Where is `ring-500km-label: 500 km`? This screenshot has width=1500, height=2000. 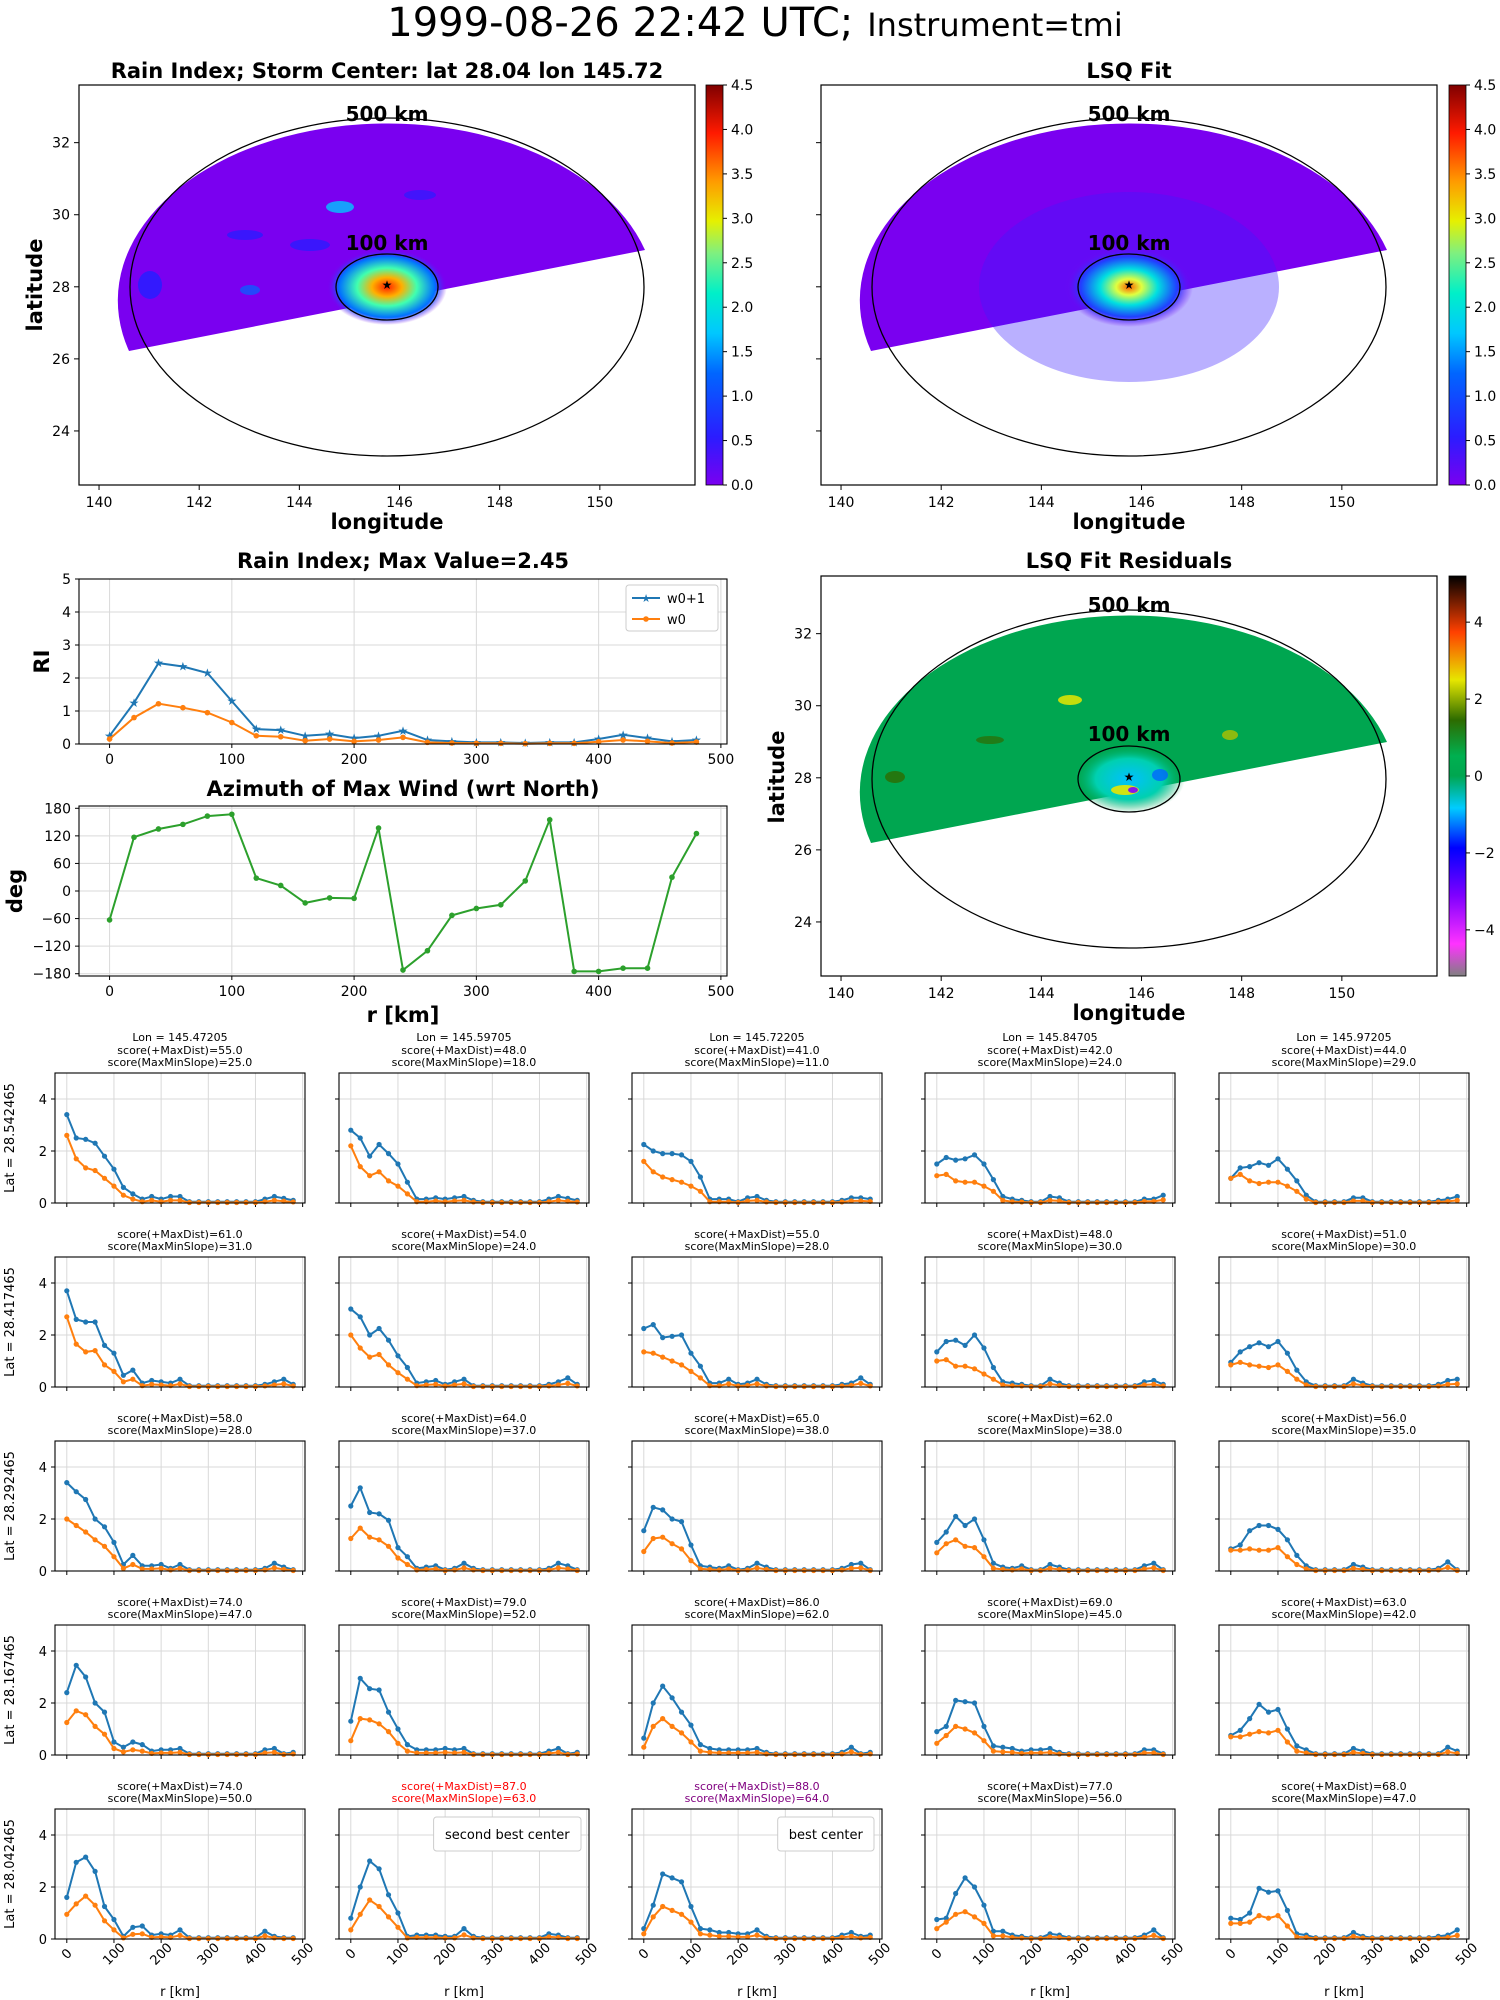
ring-500km-label: 500 km is located at coordinates (387, 114).